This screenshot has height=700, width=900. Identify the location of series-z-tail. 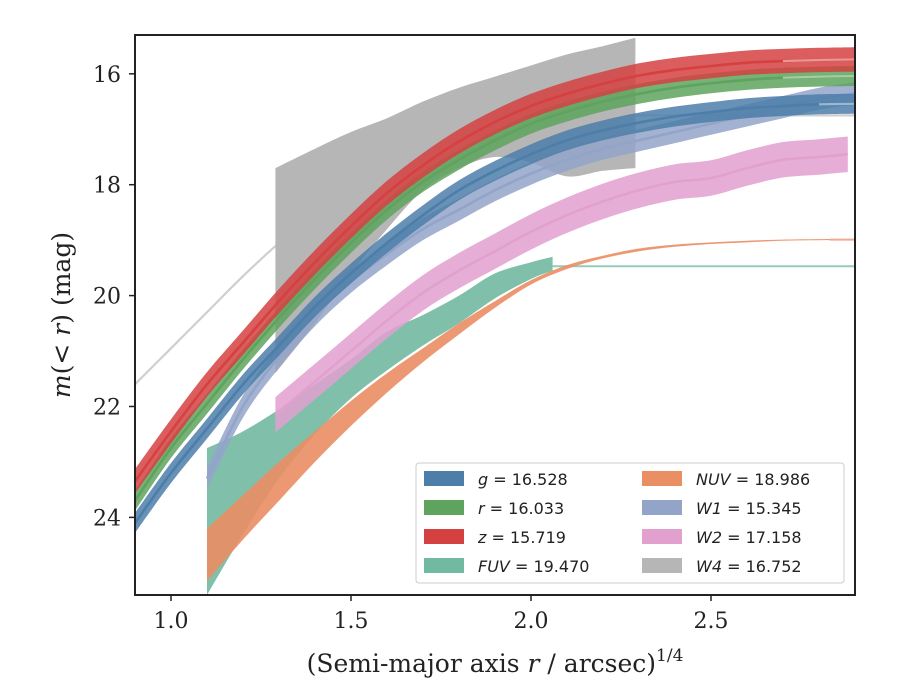
(818, 60).